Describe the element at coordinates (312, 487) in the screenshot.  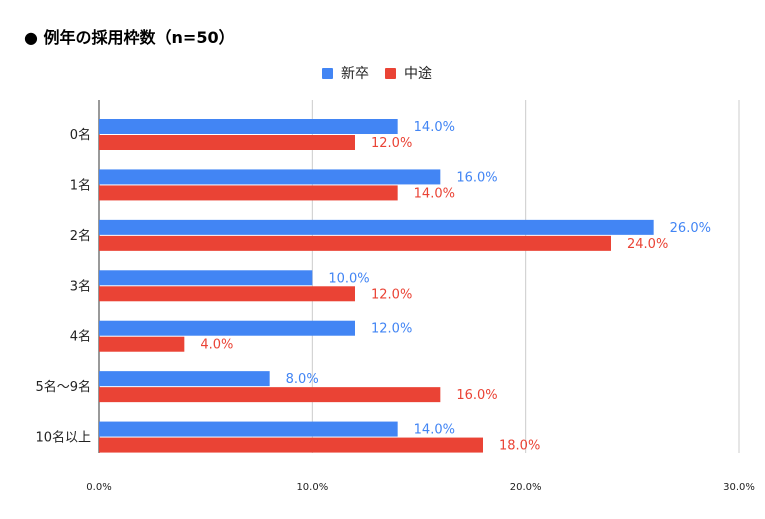
I see `x-tick-label-1: 10.0%` at that location.